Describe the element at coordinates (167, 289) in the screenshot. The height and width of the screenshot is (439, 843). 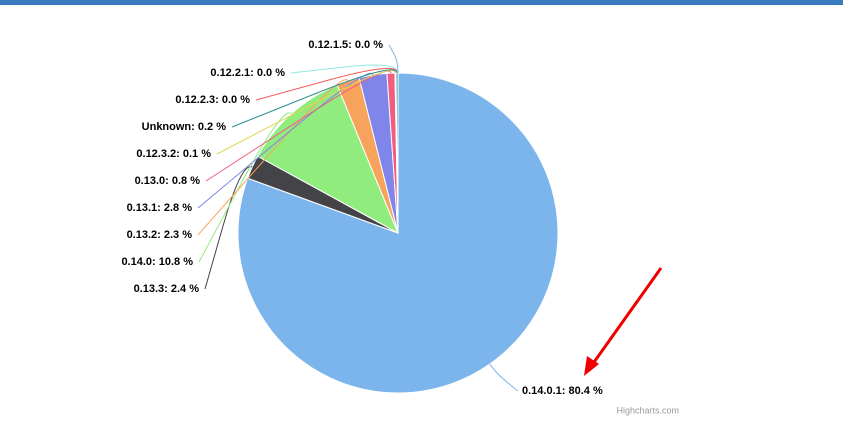
I see `data-label: 0.13.3: 2.4 %` at that location.